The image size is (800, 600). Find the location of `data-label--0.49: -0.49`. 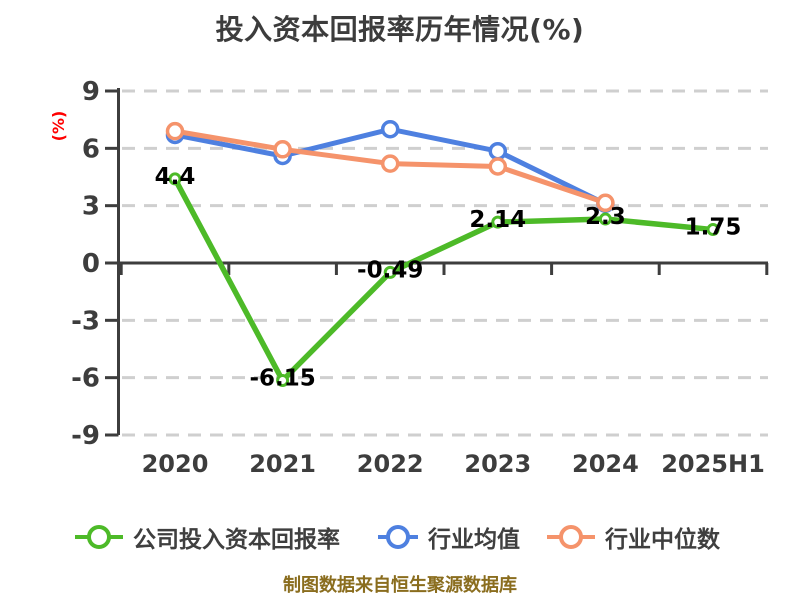

data-label--0.49: -0.49 is located at coordinates (390, 270).